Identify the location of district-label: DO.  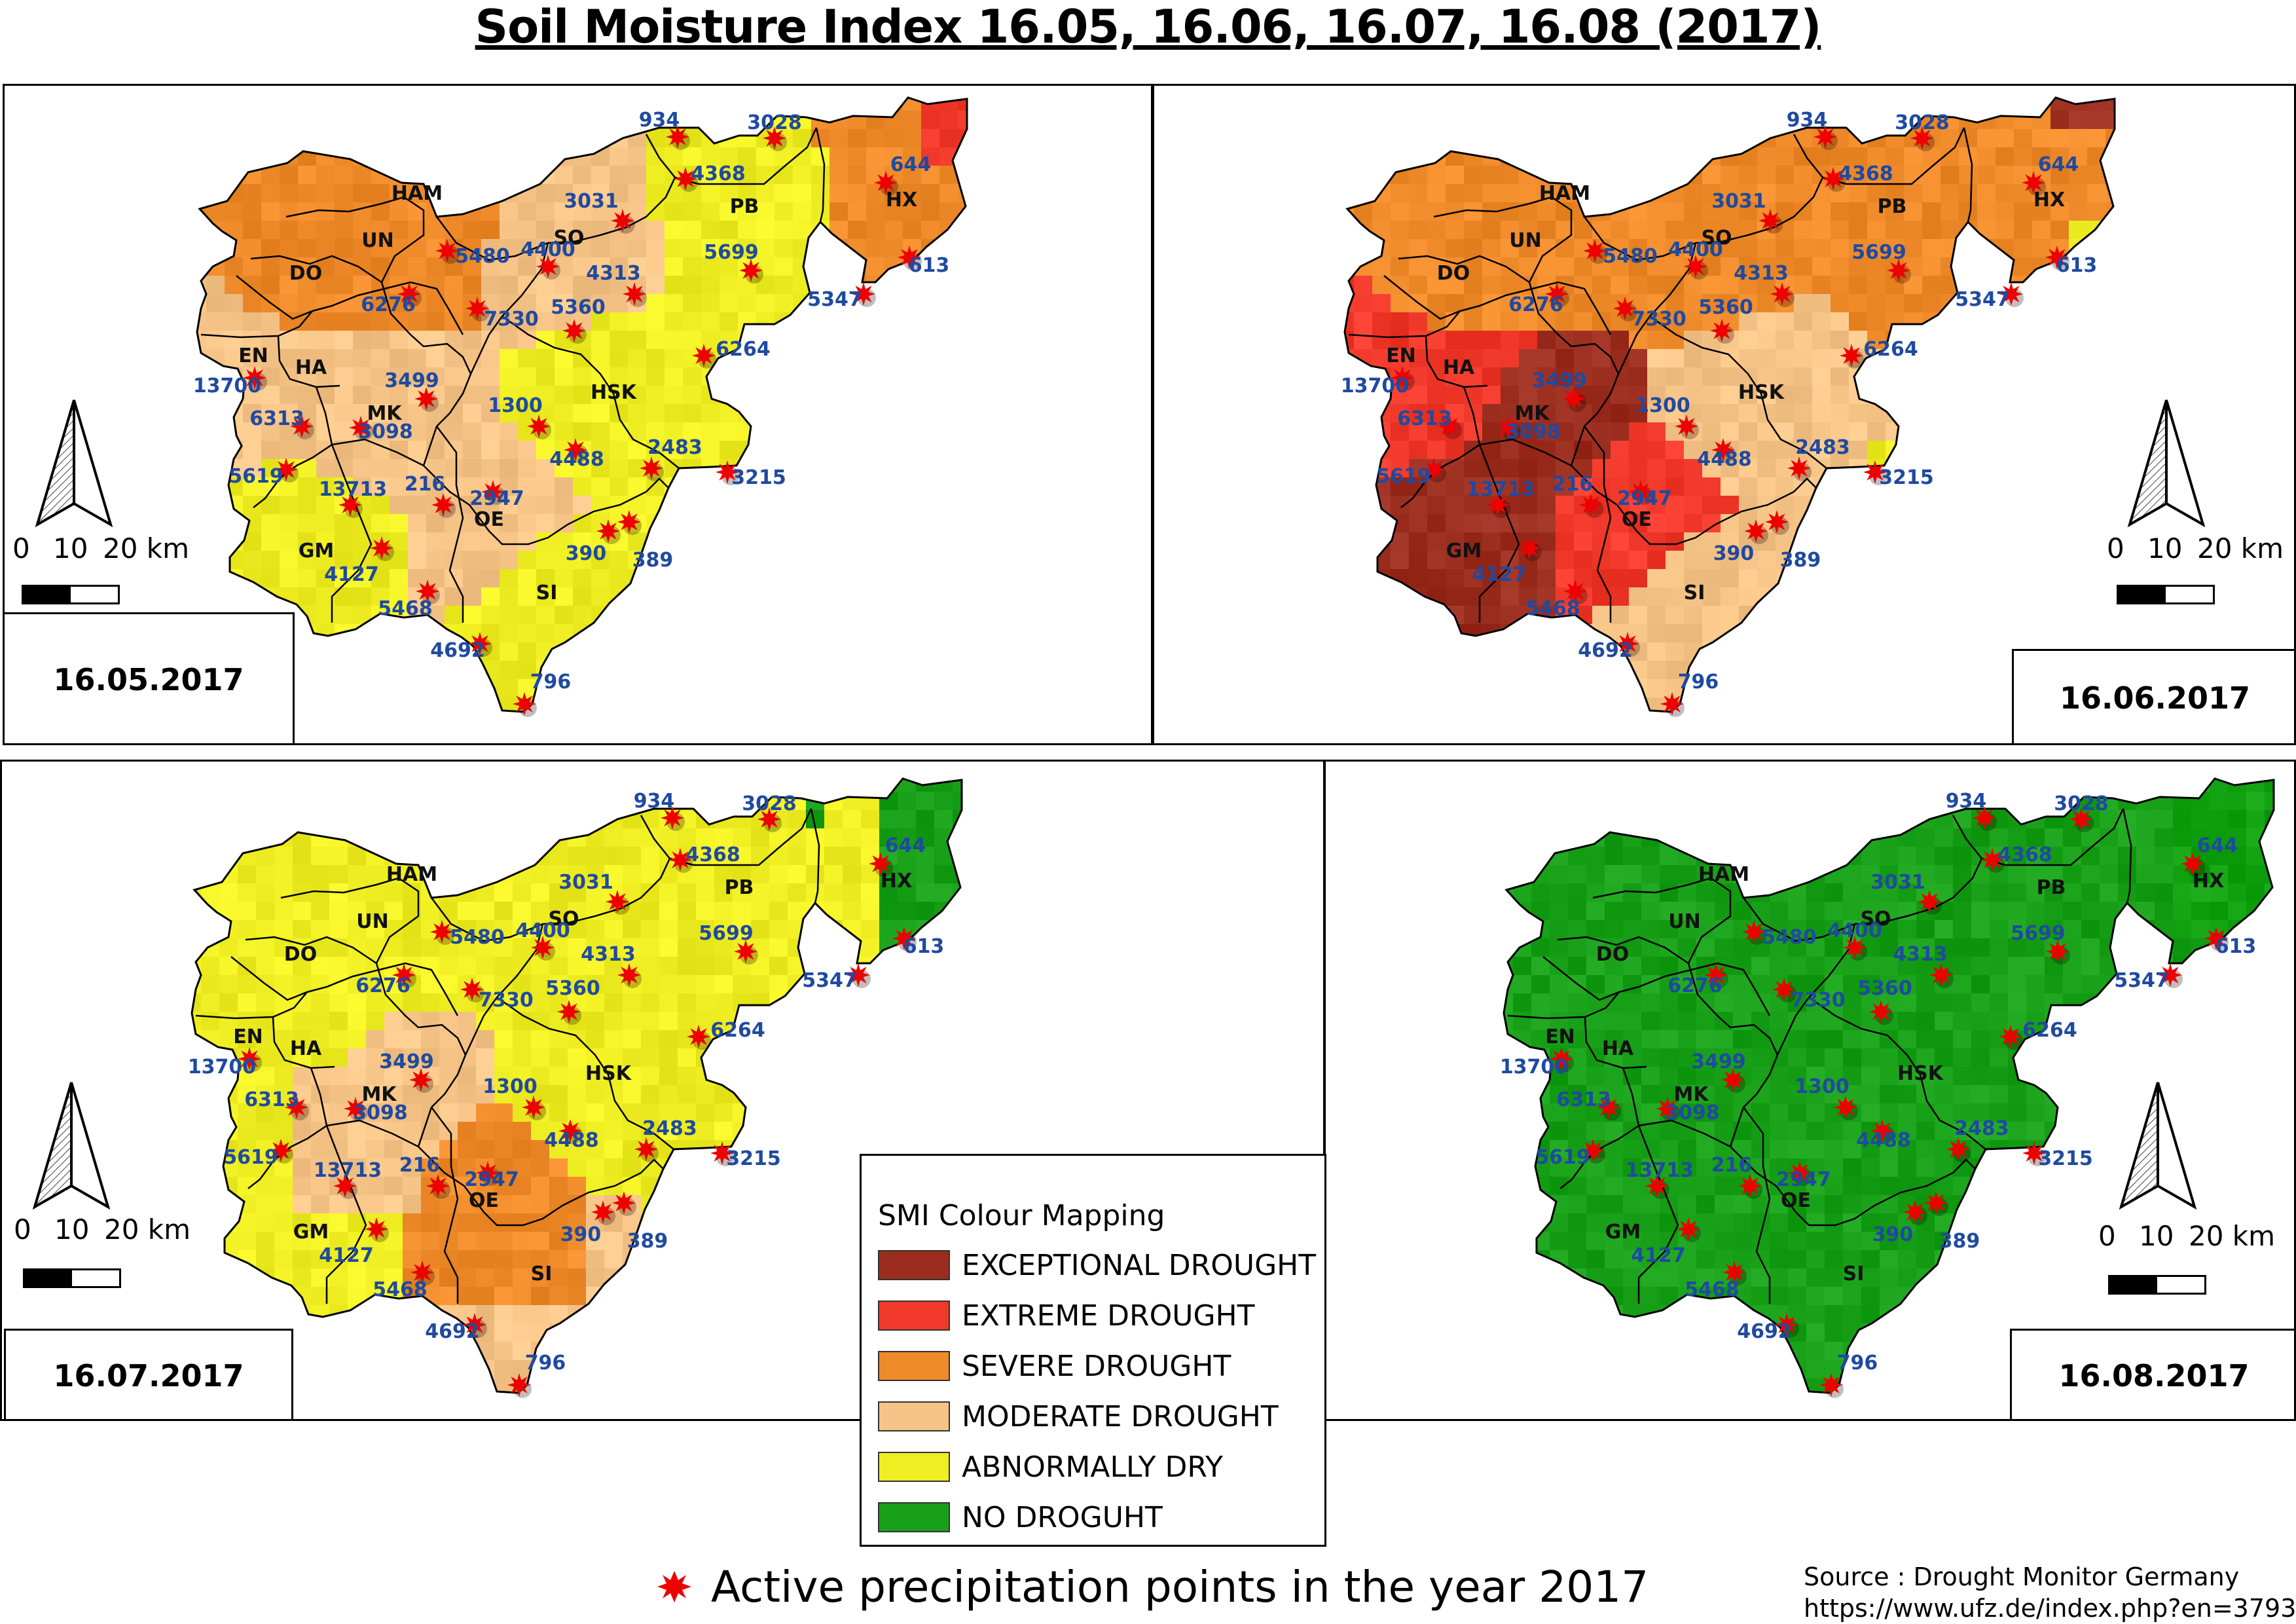
(1453, 273).